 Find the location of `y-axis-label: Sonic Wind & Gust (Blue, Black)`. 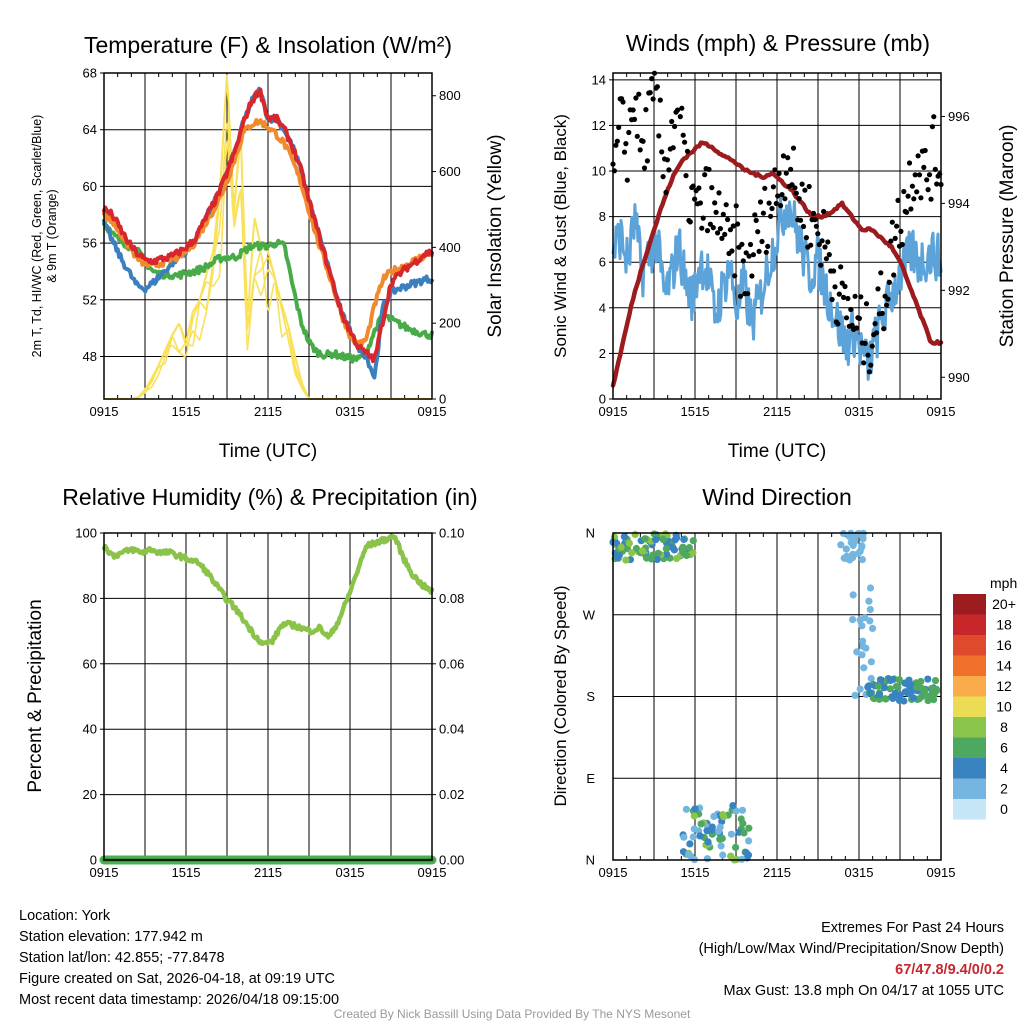

y-axis-label: Sonic Wind & Gust (Blue, Black) is located at coordinates (560, 236).